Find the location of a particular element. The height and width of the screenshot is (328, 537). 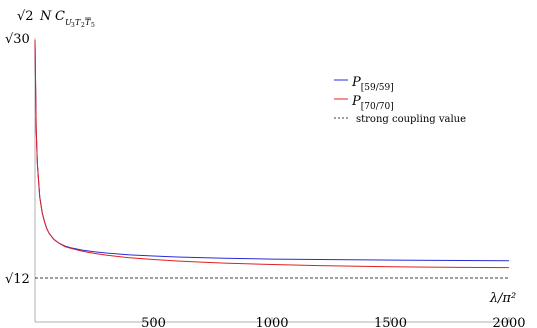

legend-symbol-p70: P is located at coordinates (356, 101).